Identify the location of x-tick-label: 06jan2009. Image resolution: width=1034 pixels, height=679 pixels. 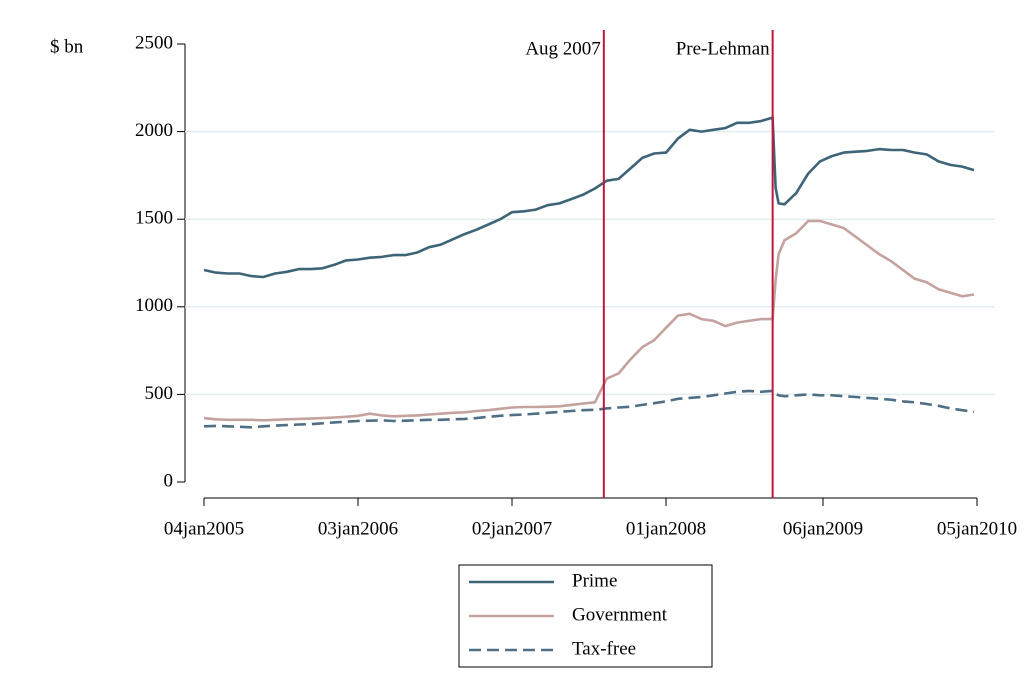
(823, 528).